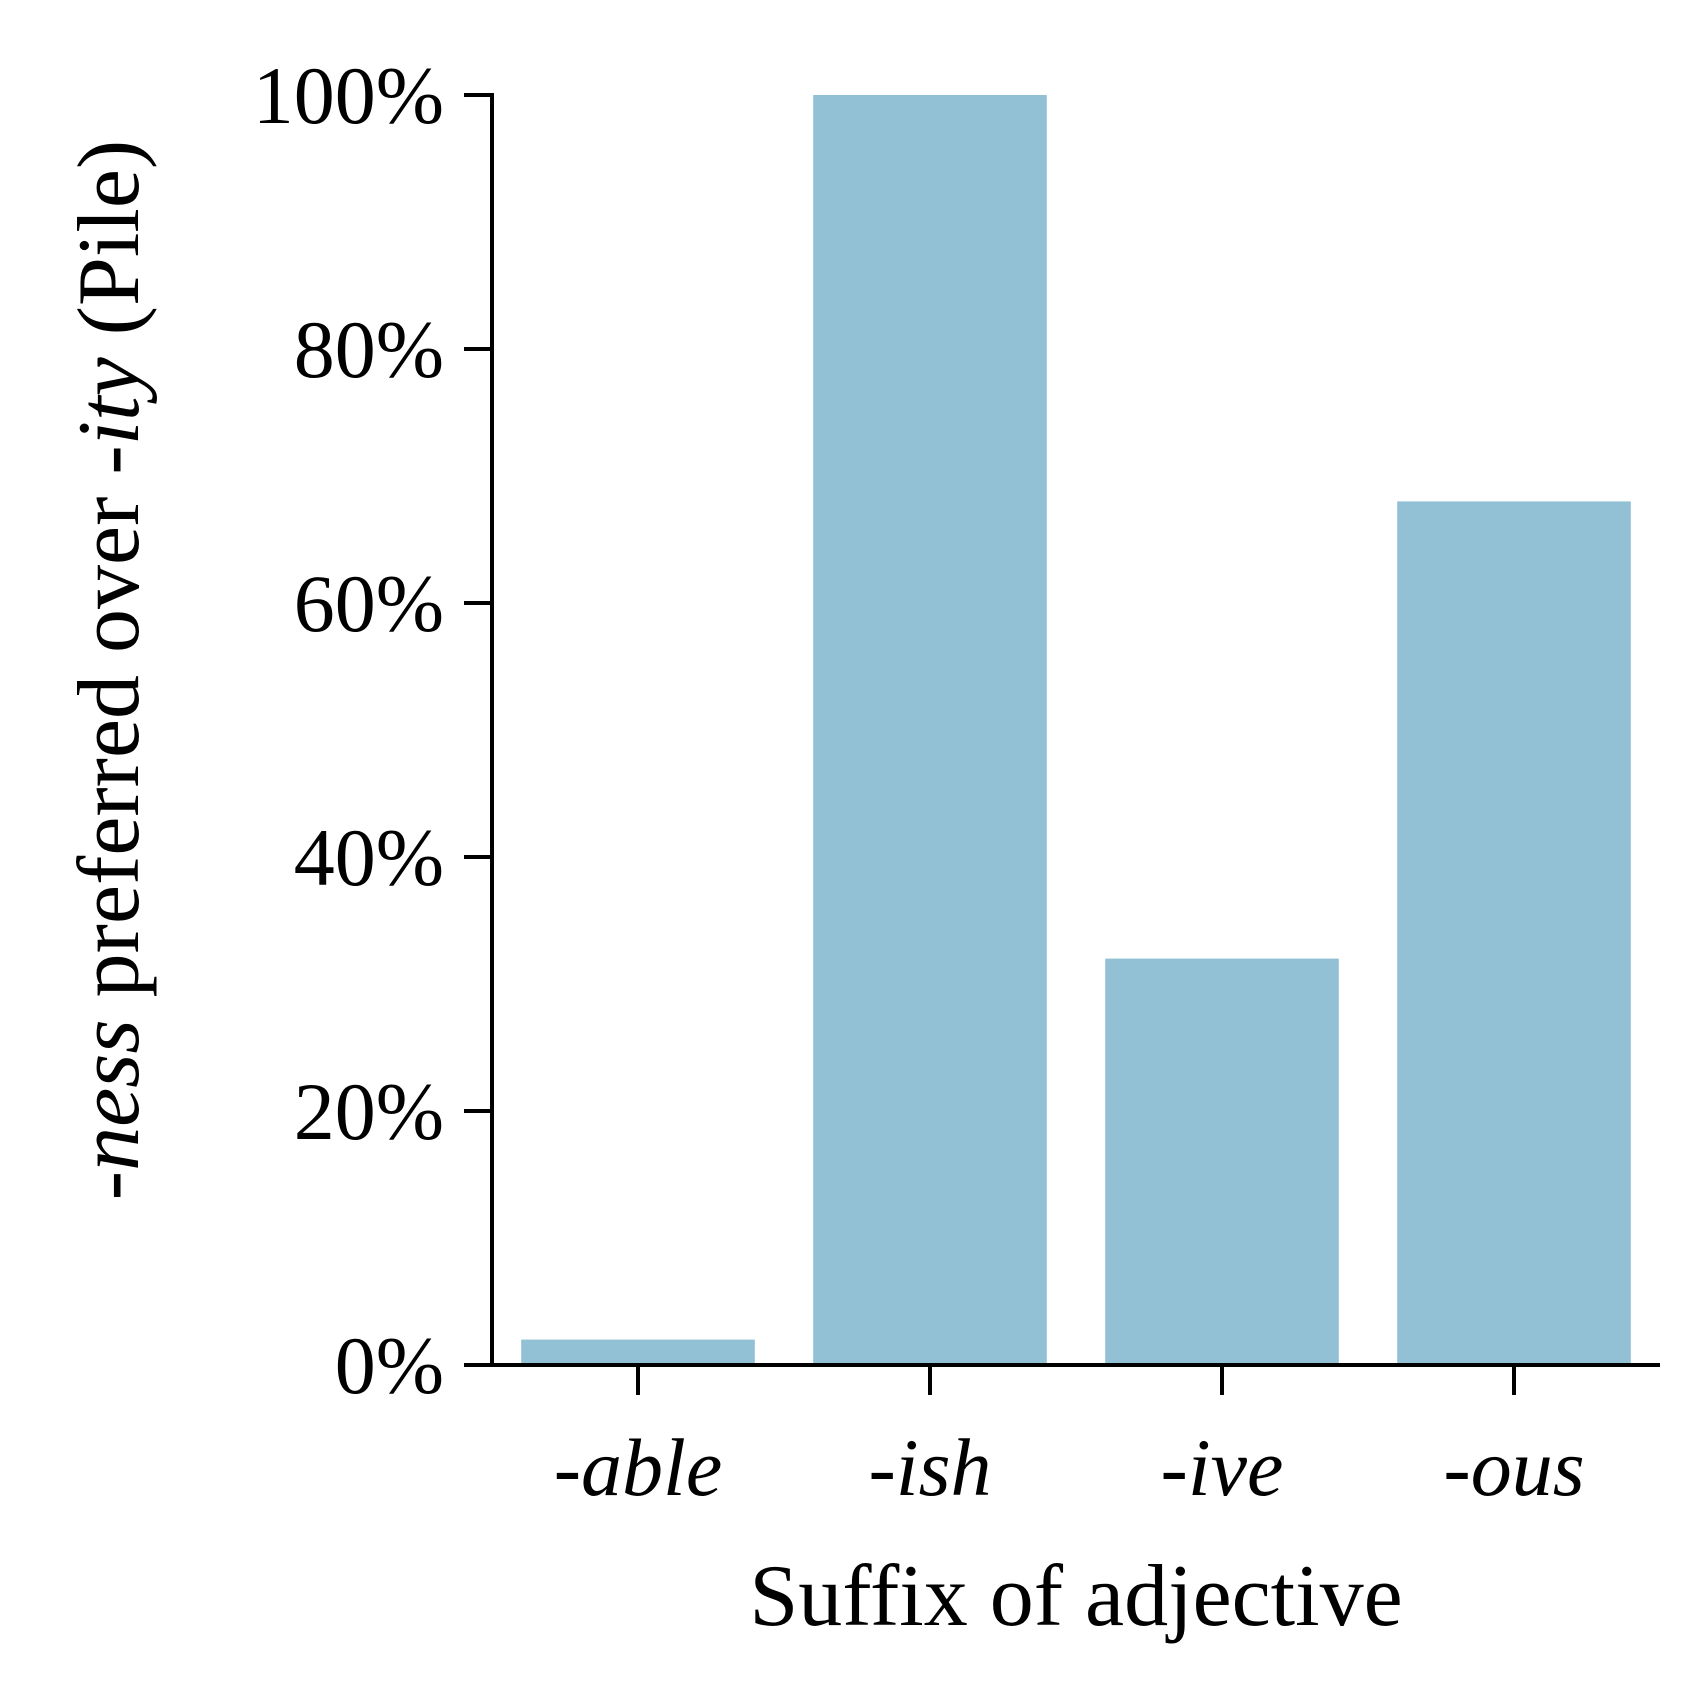 The height and width of the screenshot is (1704, 1704). What do you see at coordinates (930, 730) in the screenshot?
I see `bar-ish` at bounding box center [930, 730].